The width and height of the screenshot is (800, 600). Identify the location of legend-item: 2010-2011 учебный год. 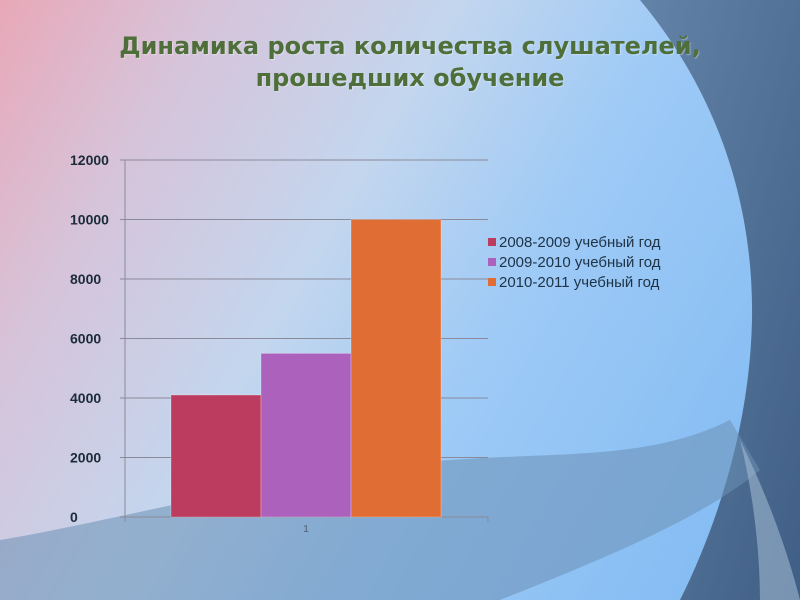
(574, 282).